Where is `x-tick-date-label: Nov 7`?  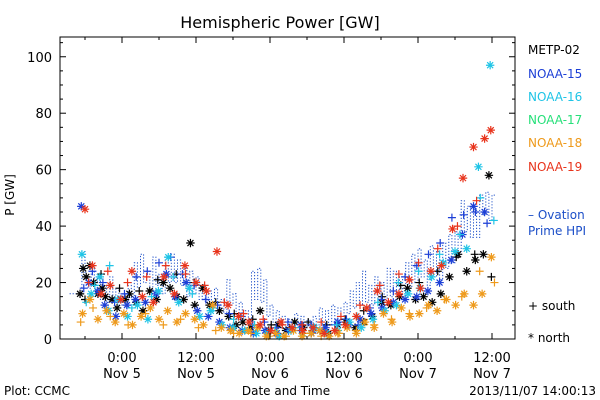
x-tick-date-label: Nov 7 is located at coordinates (492, 374).